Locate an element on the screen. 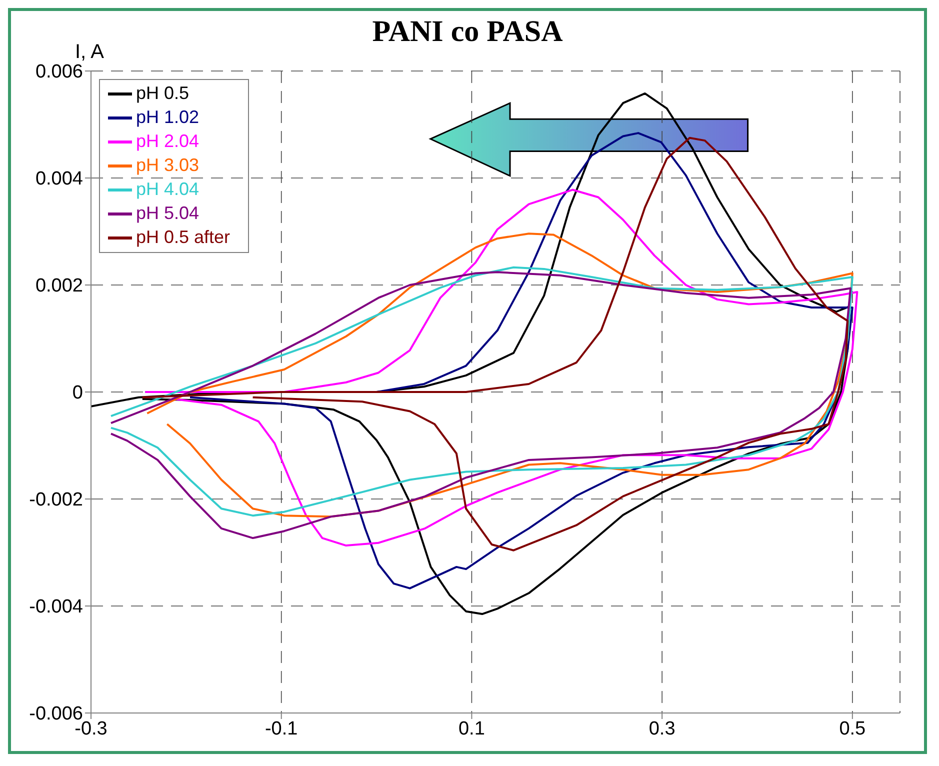  x-tick-label: 0.1 is located at coordinates (471, 729).